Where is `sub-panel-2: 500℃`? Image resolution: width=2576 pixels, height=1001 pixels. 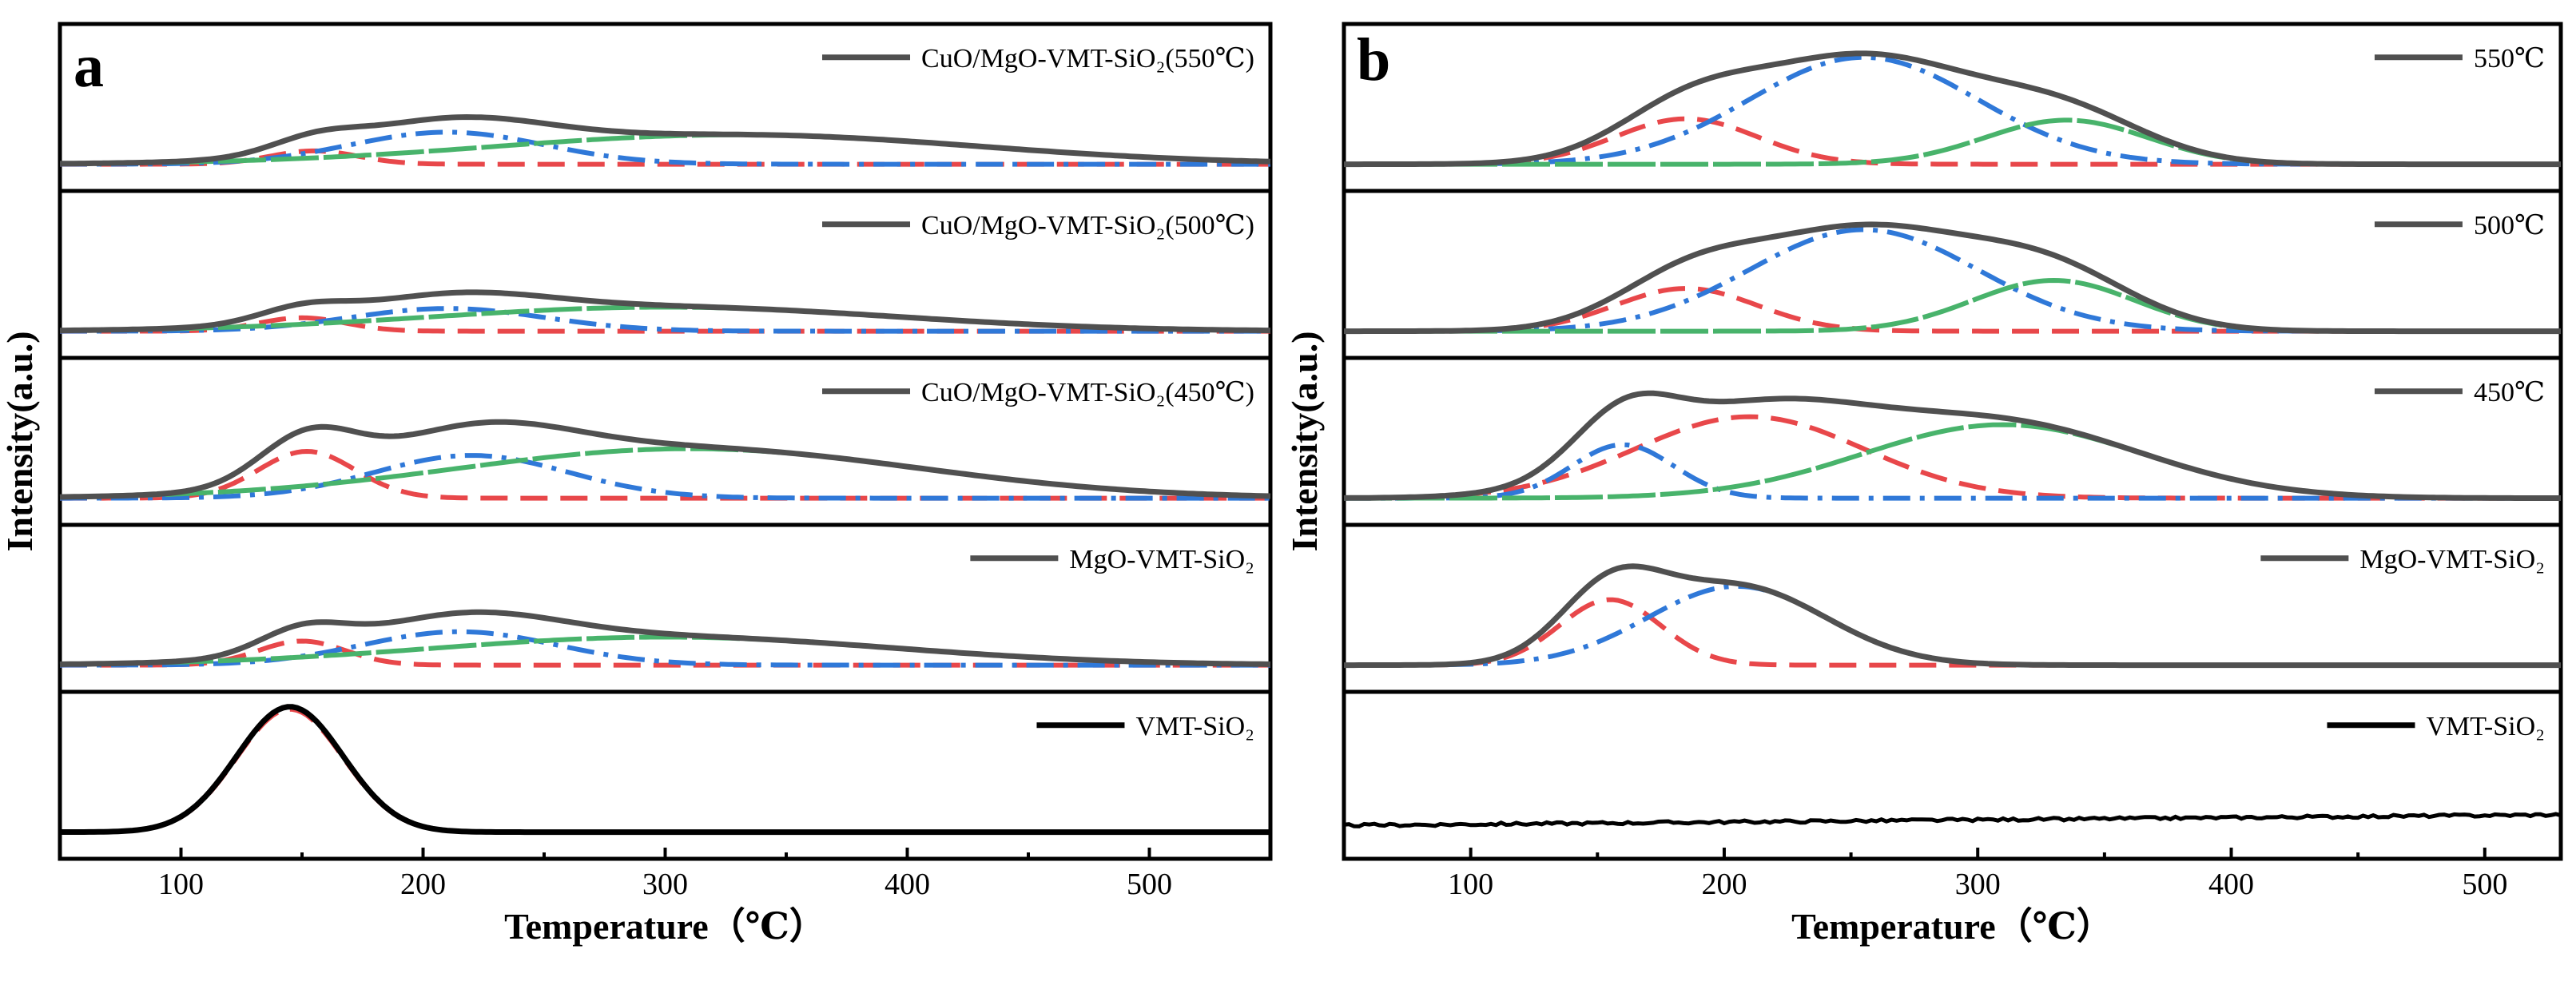 sub-panel-2: 500℃ is located at coordinates (1952, 262).